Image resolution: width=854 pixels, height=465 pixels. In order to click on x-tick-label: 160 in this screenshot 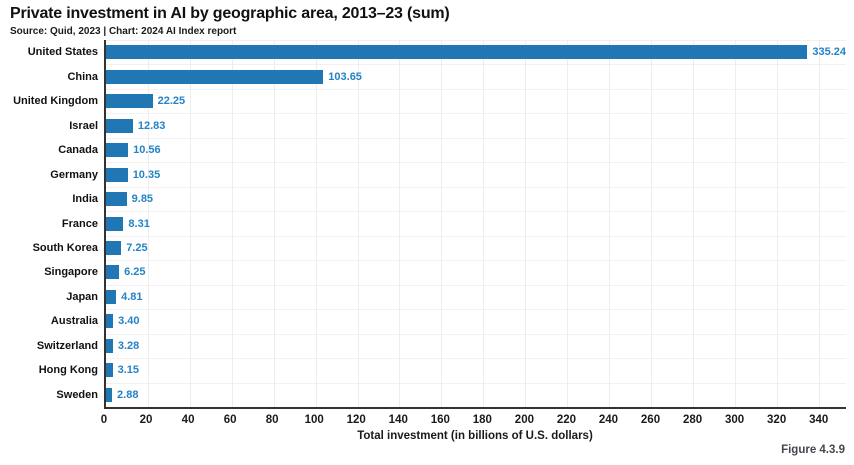, I will do `click(440, 420)`.